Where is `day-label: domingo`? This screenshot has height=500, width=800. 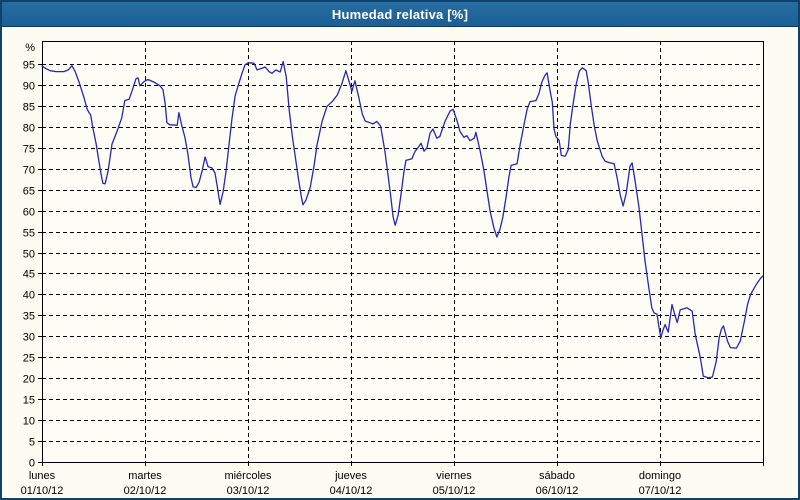 day-label: domingo is located at coordinates (660, 476).